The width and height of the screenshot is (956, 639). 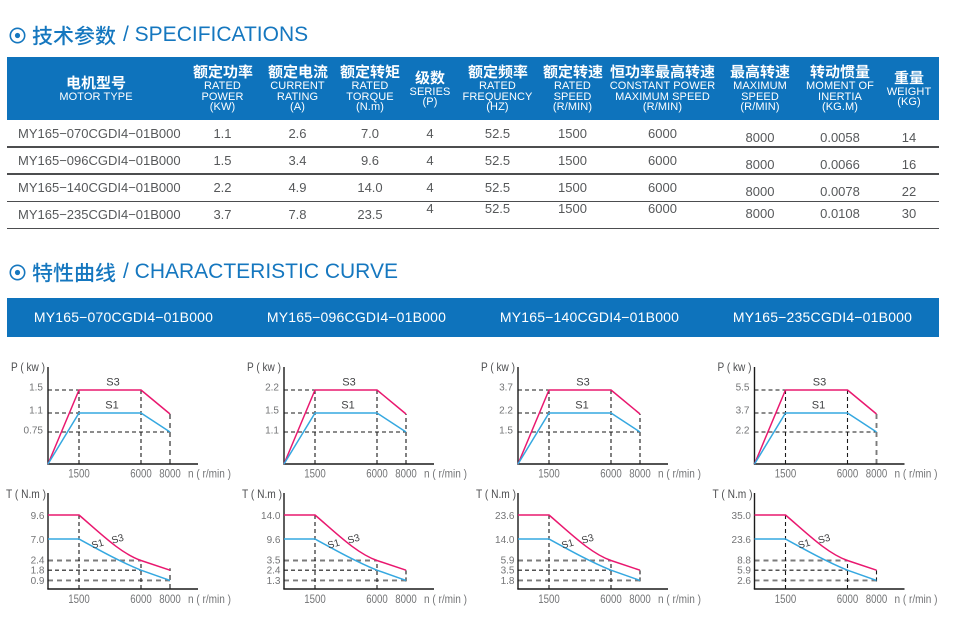 I want to click on value-cell: 4, so click(x=430, y=209).